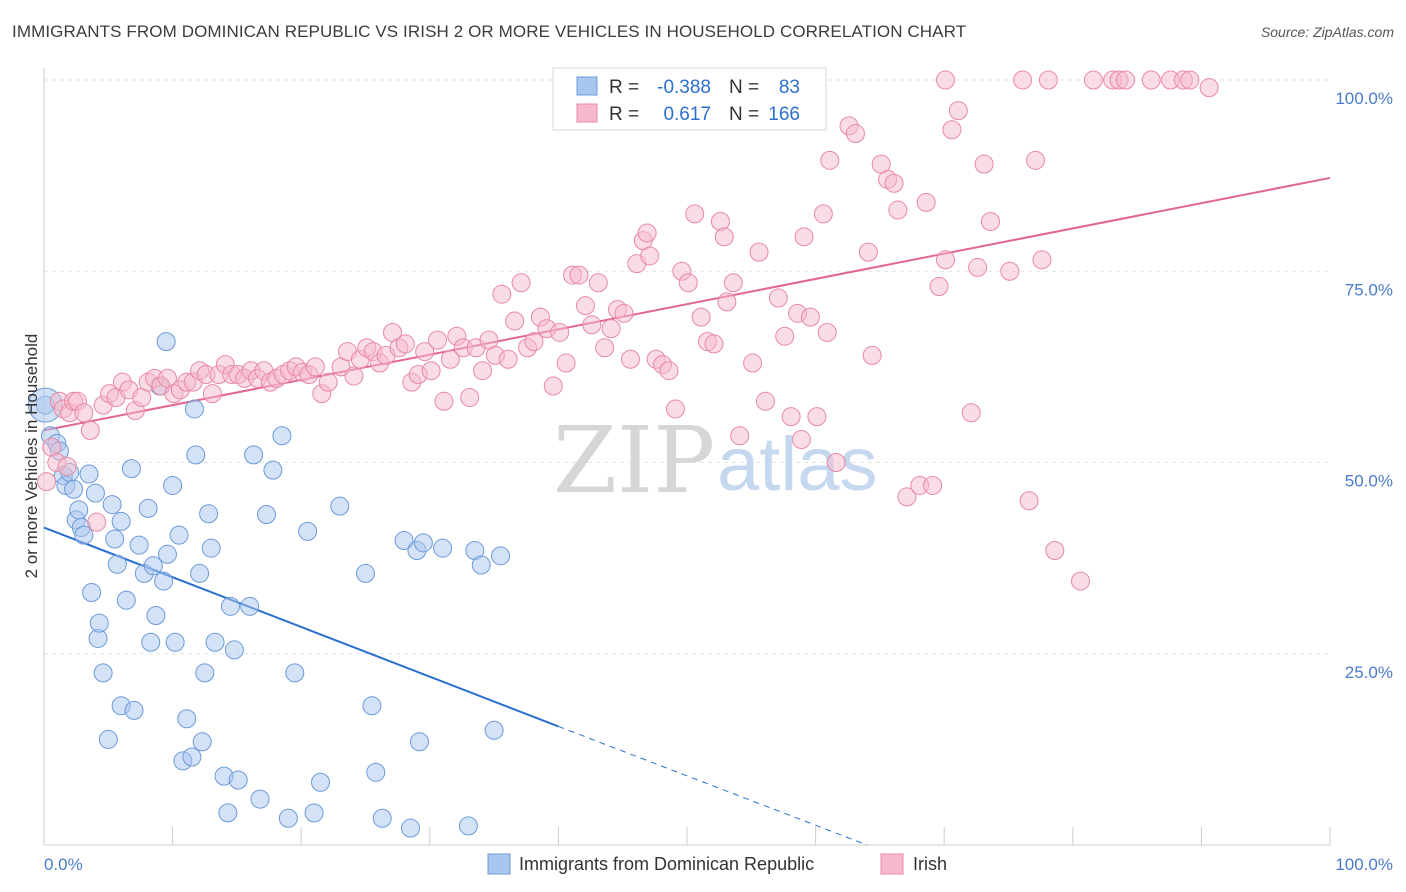 This screenshot has width=1406, height=892. What do you see at coordinates (892, 864) in the screenshot?
I see `series-legend-swatch-irish` at bounding box center [892, 864].